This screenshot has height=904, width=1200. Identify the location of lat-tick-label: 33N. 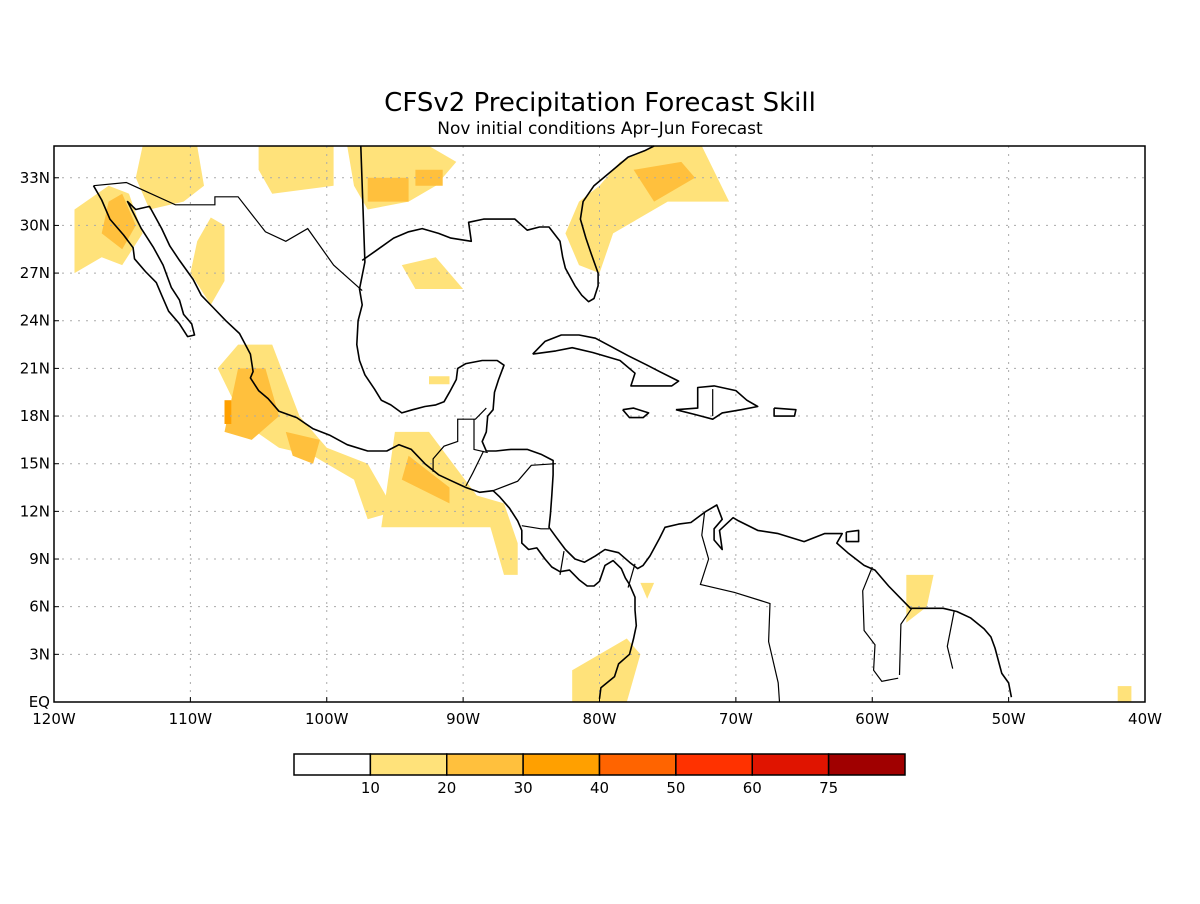
(35, 178).